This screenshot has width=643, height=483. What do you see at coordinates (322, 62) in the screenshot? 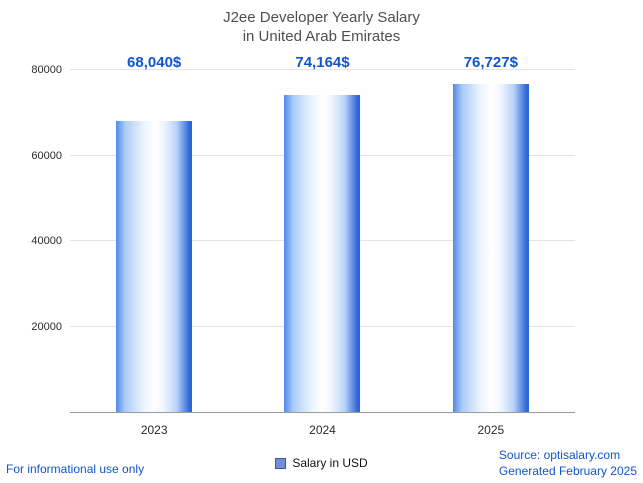
I see `value-label-2024: 74,164$` at bounding box center [322, 62].